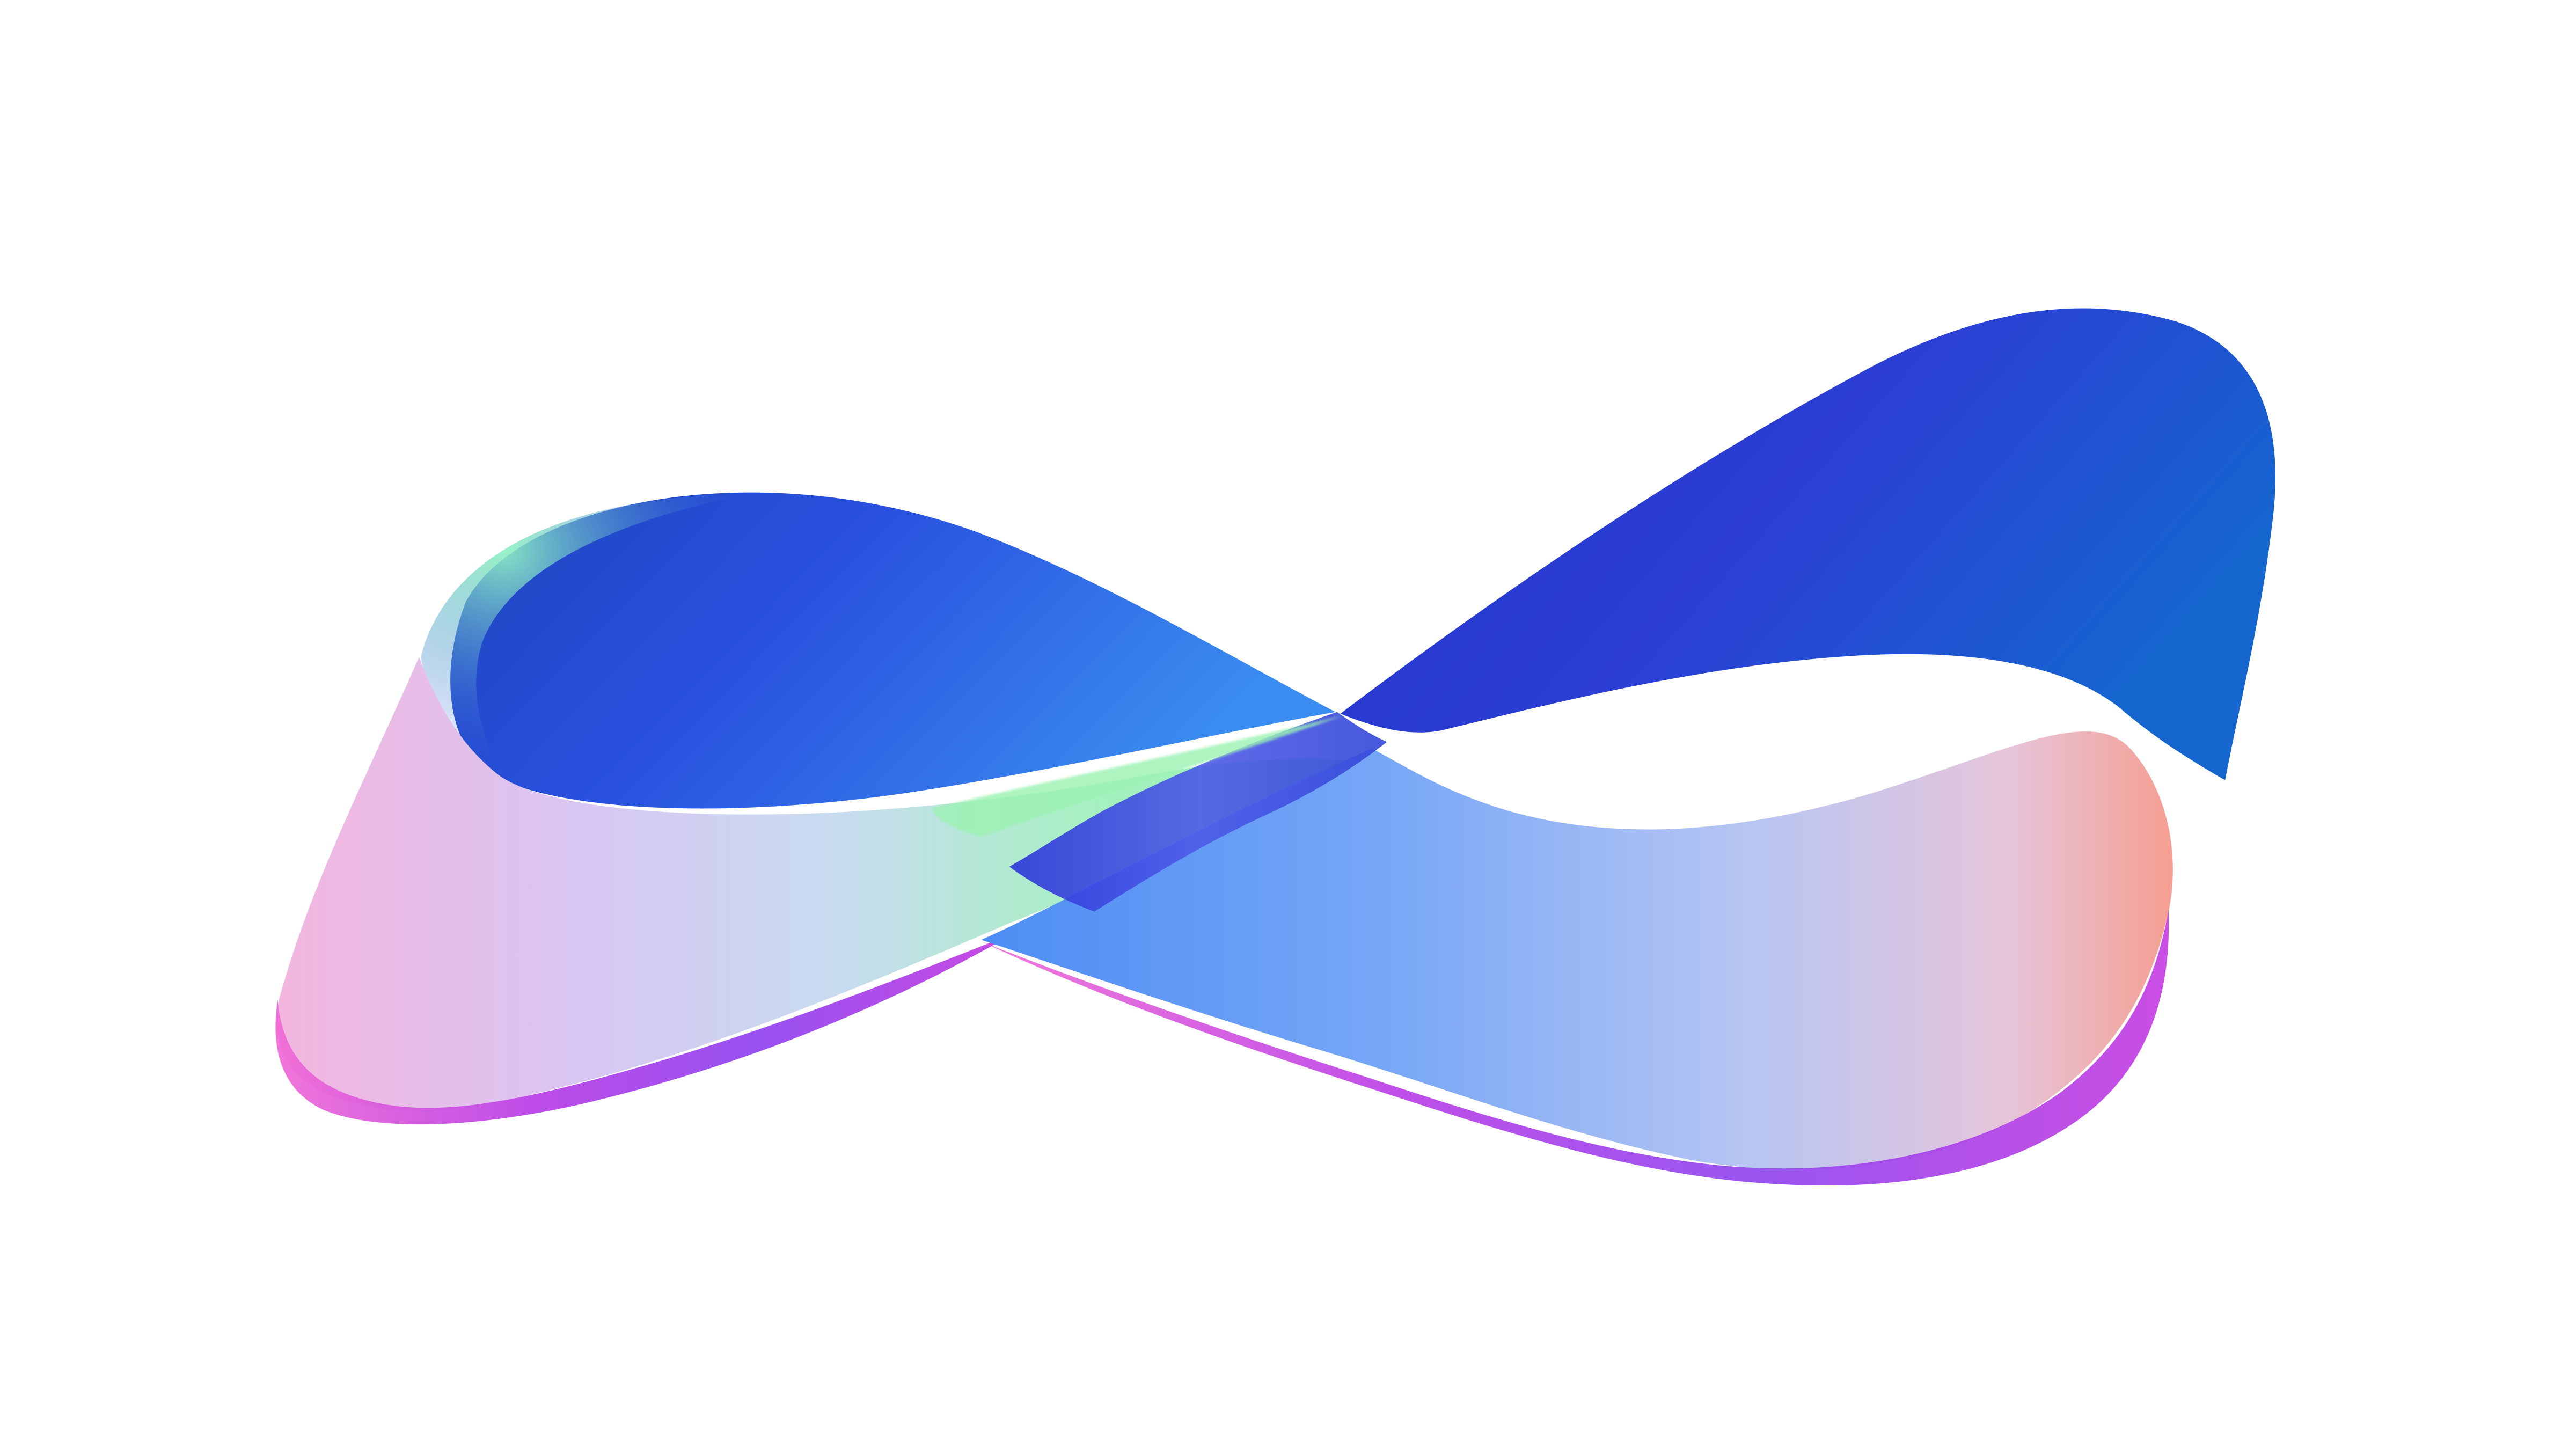 The width and height of the screenshot is (2576, 1449). I want to click on left-loop-outer-face, so click(821, 884).